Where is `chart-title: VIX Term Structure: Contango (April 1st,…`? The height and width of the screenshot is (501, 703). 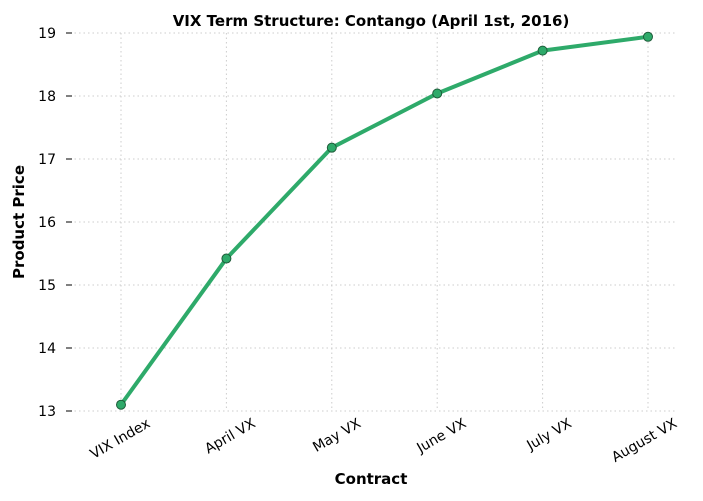
chart-title: VIX Term Structure: Contango (April 1st,… is located at coordinates (371, 21).